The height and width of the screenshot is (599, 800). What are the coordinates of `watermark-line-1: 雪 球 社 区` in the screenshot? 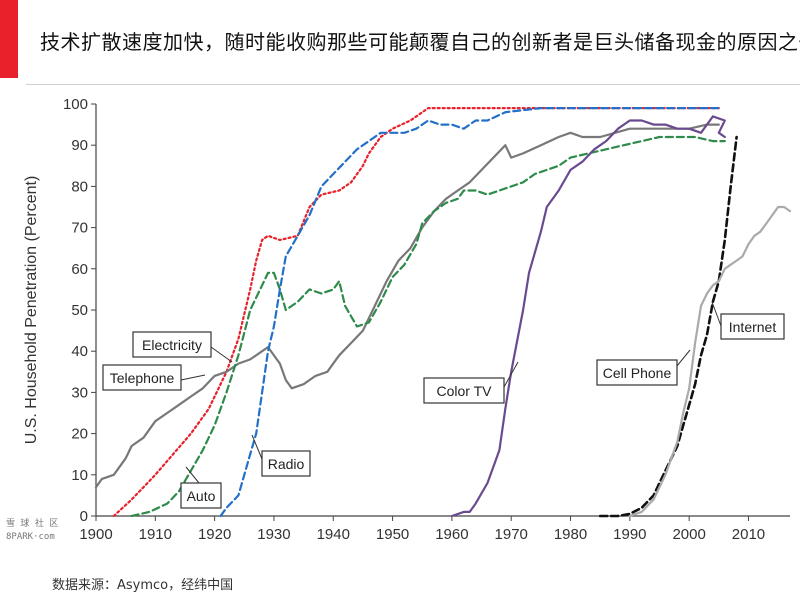 It's located at (32, 524).